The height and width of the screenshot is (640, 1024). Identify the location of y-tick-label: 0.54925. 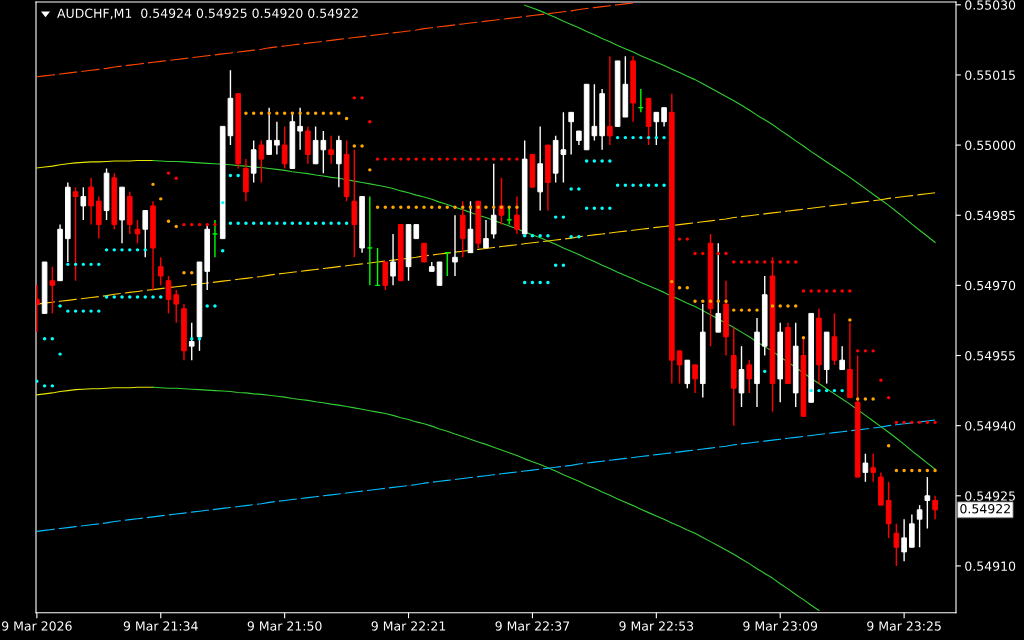
(990, 496).